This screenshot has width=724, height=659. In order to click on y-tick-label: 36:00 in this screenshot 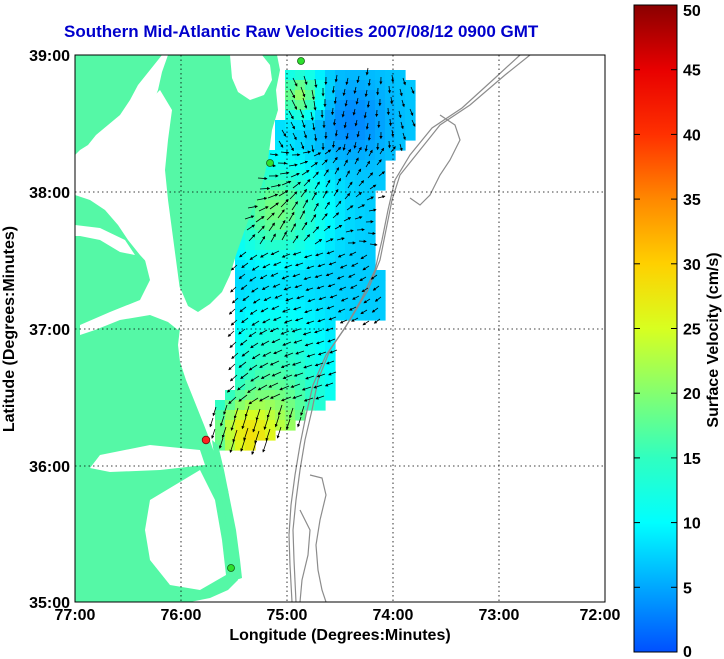, I will do `click(49, 467)`.